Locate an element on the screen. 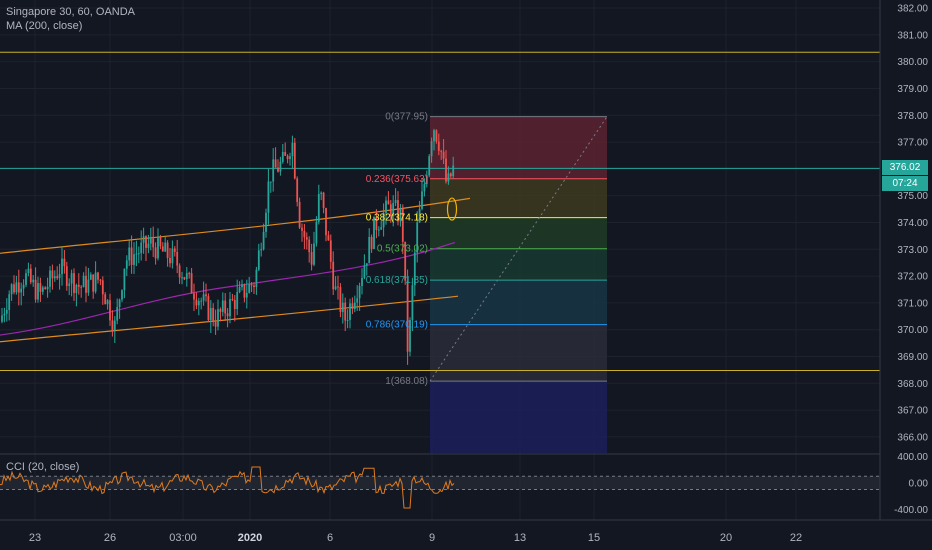 The image size is (932, 550). price-tick-label: 373.00 is located at coordinates (912, 250).